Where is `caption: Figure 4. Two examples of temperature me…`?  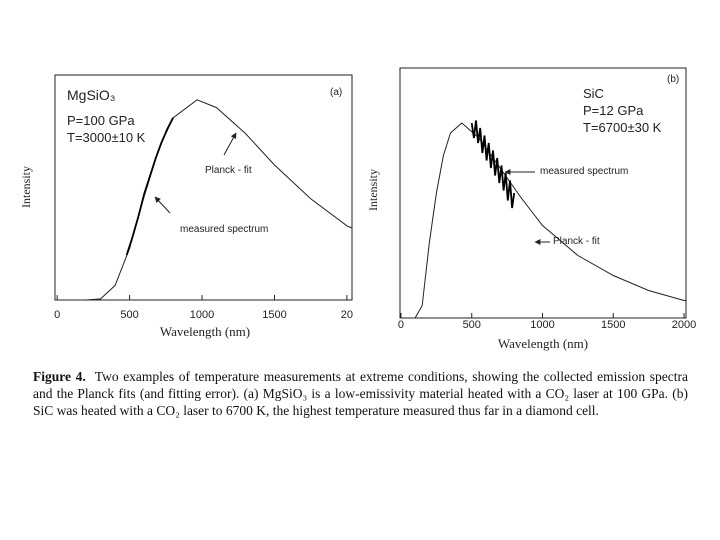 caption: Figure 4. Two examples of temperature me… is located at coordinates (360, 393).